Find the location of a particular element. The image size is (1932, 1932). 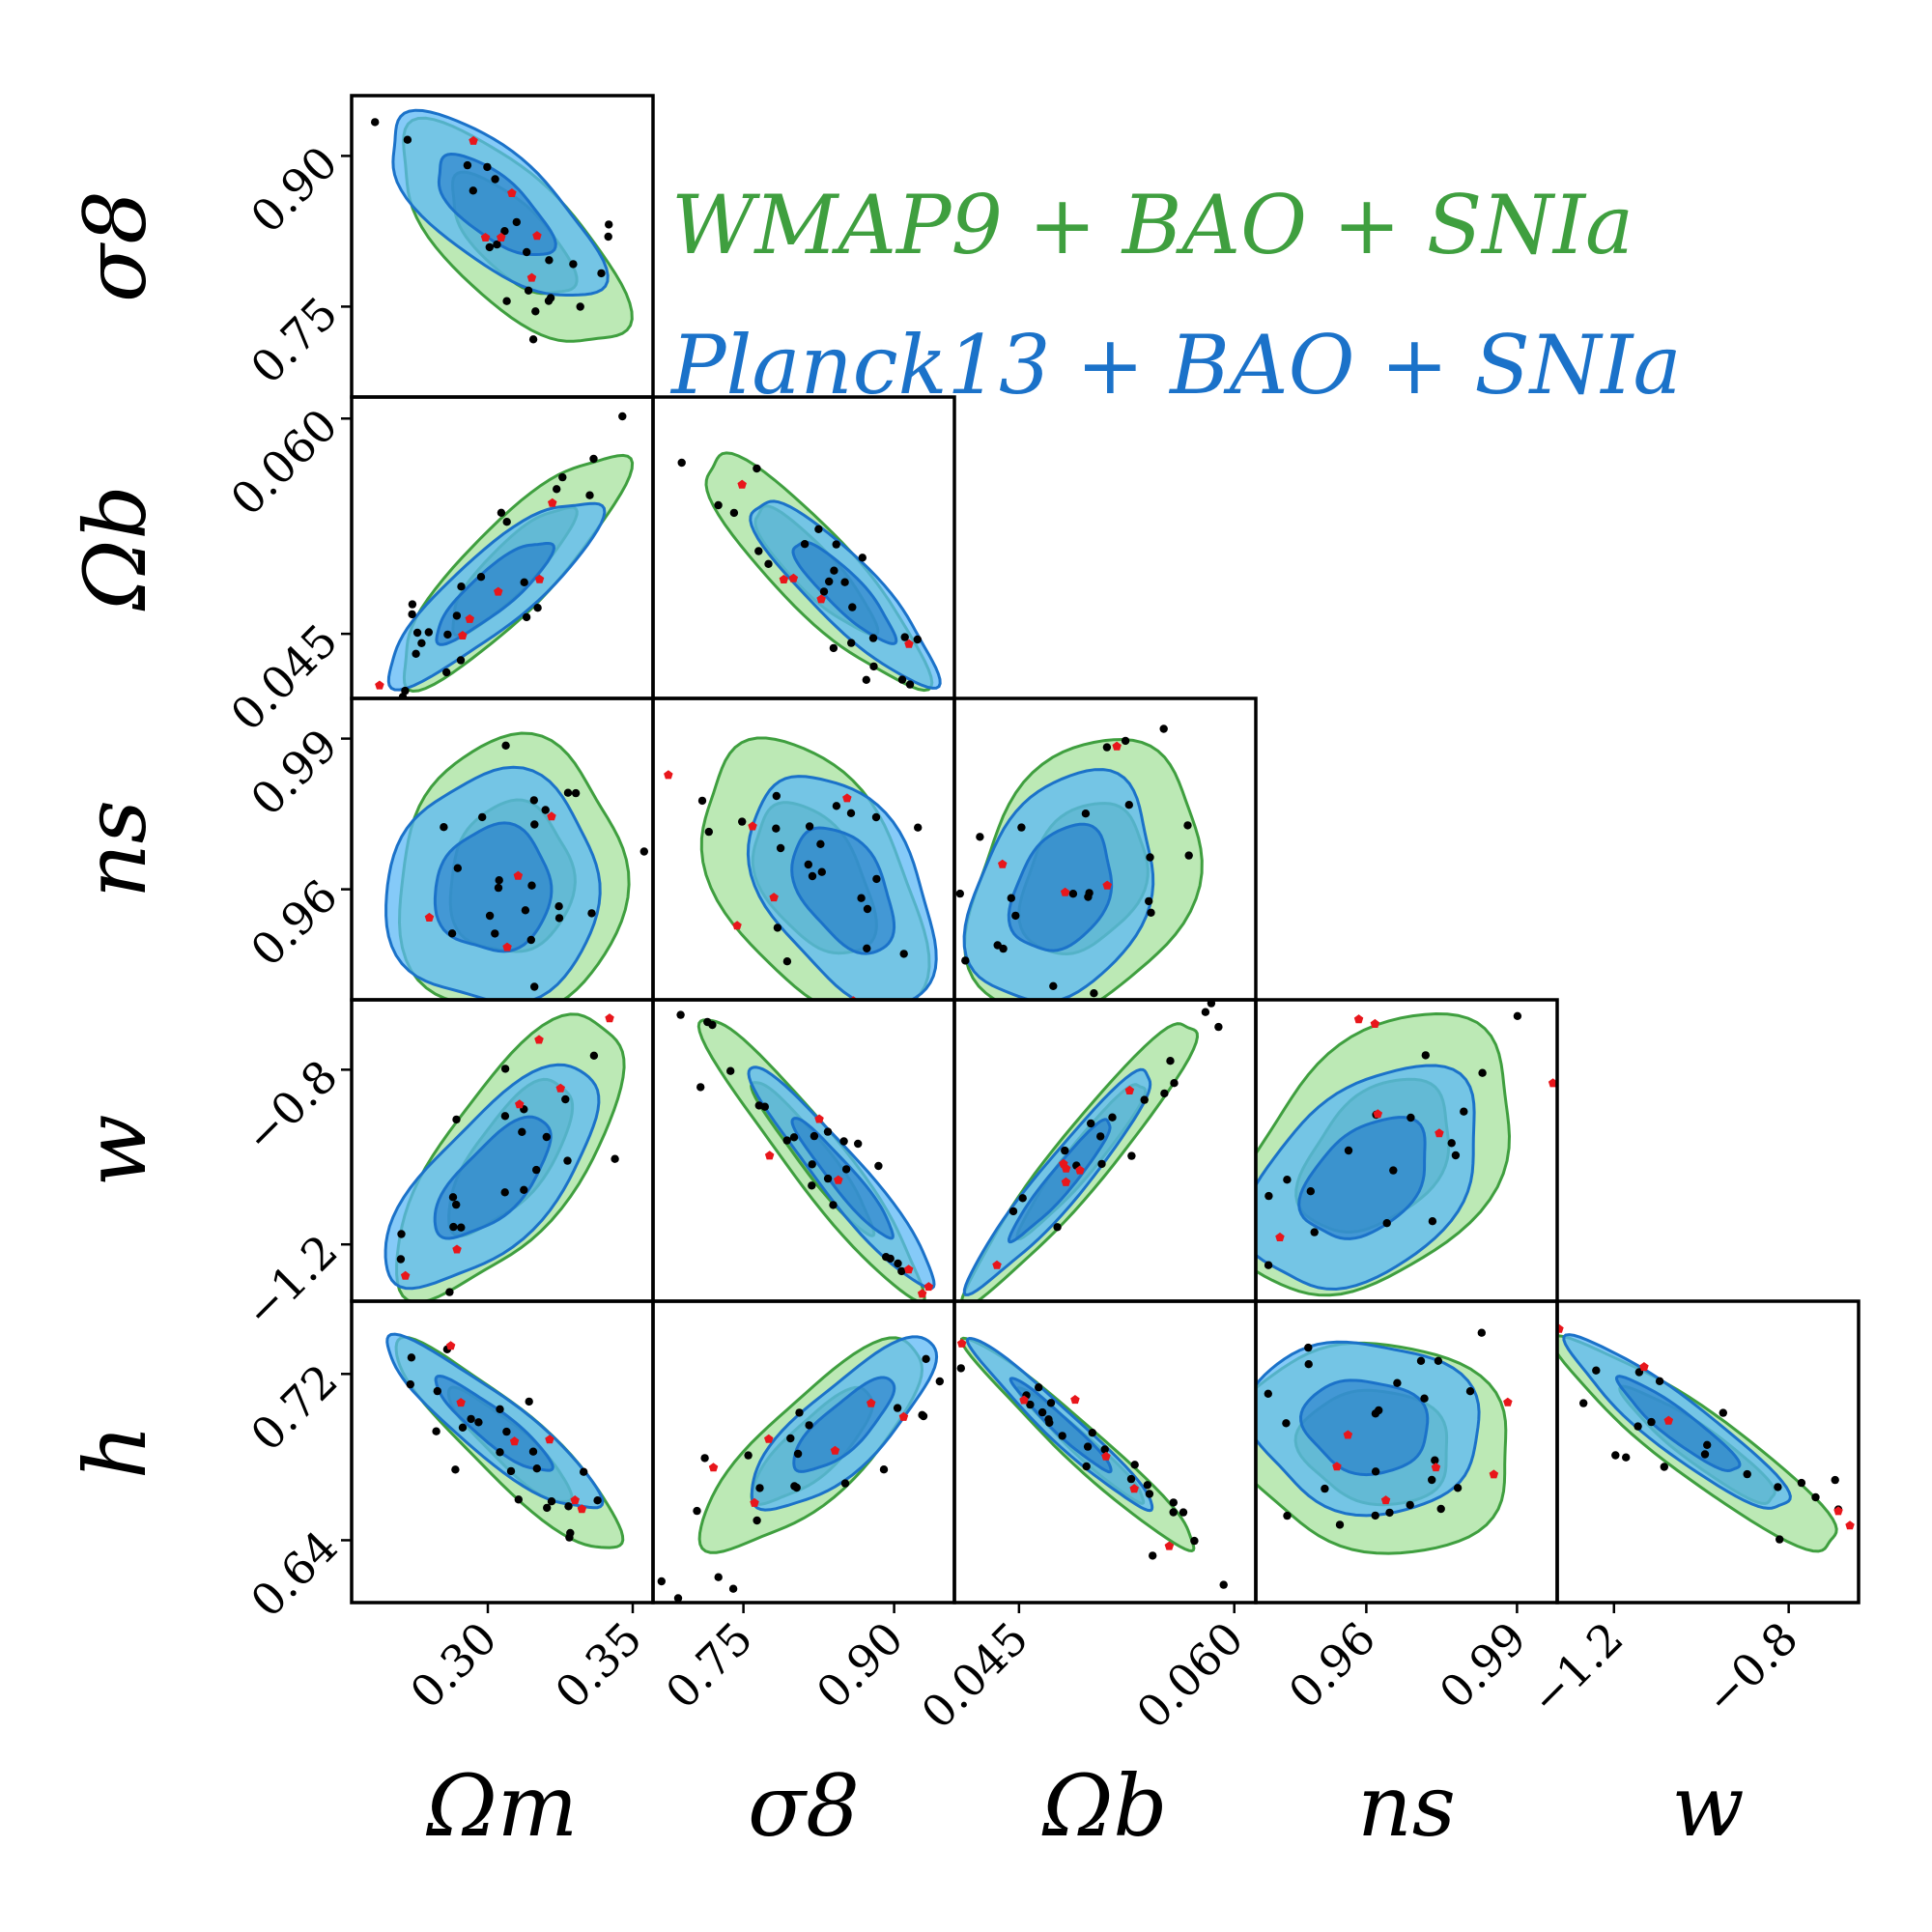

x-tick-label: −1.2 is located at coordinates (1576, 1668).